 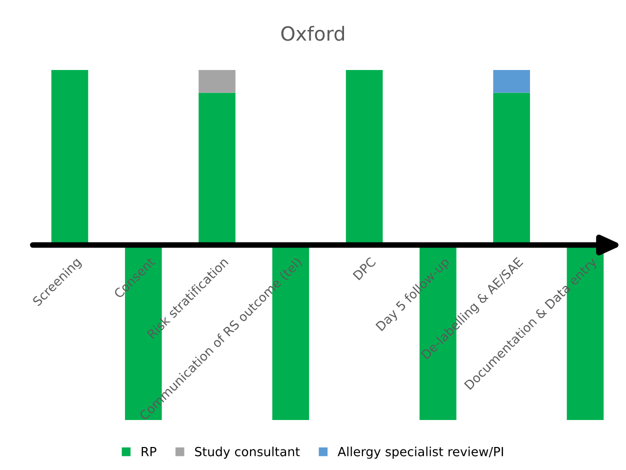 I want to click on legend-label: Allergy specialist review/PI, so click(x=420, y=452).